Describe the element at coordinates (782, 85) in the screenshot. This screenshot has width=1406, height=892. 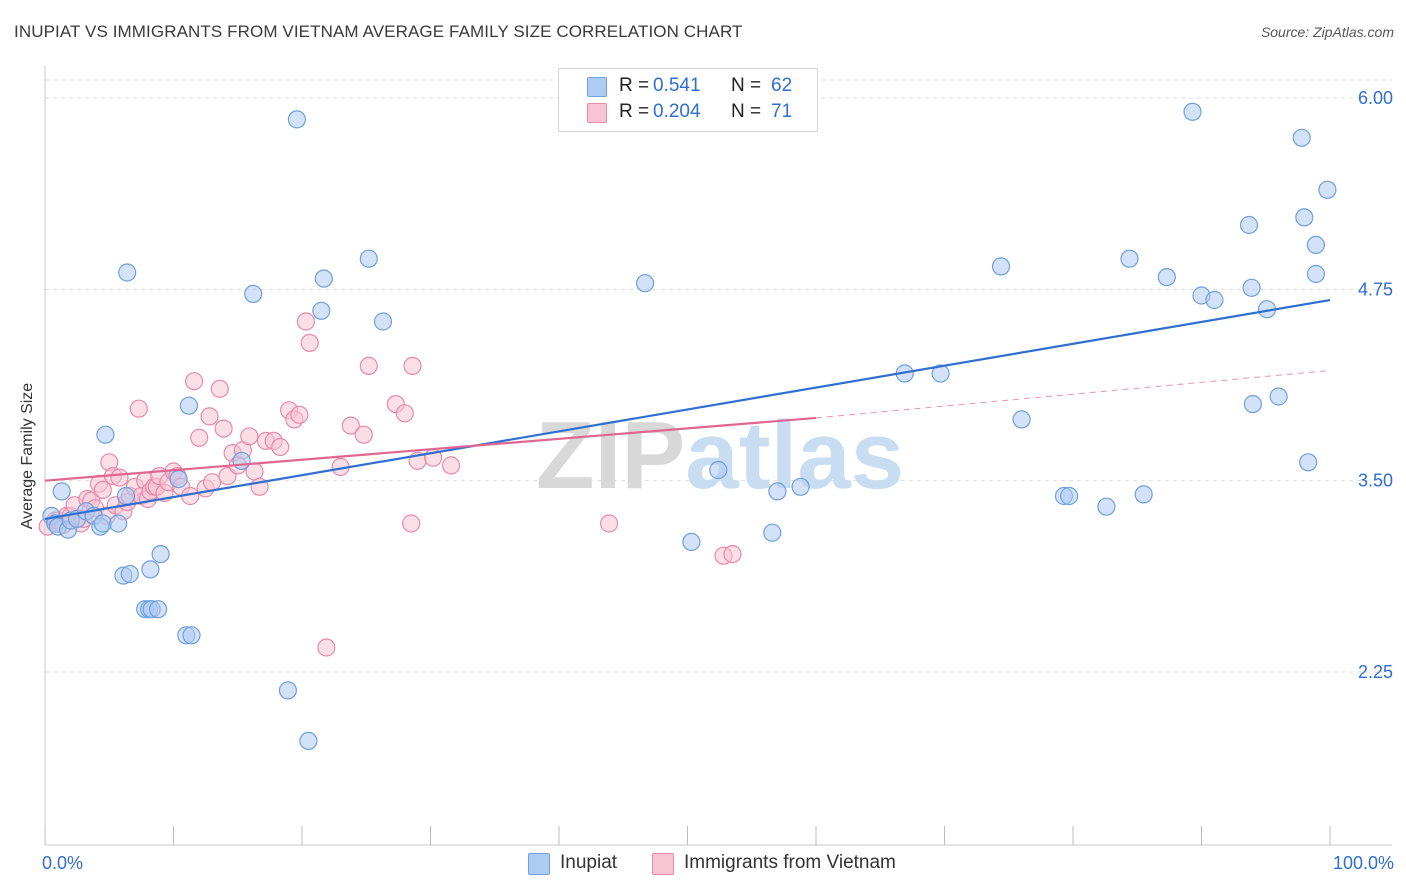
I see `legend-n-value: 62` at that location.